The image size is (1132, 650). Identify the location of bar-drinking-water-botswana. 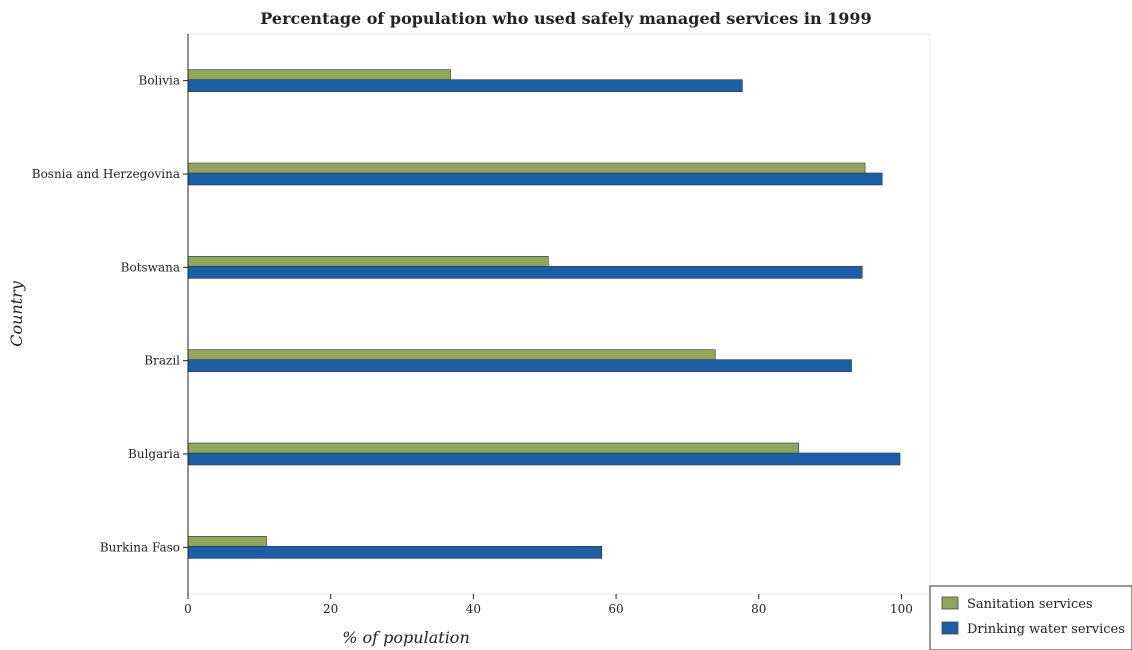
(525, 272).